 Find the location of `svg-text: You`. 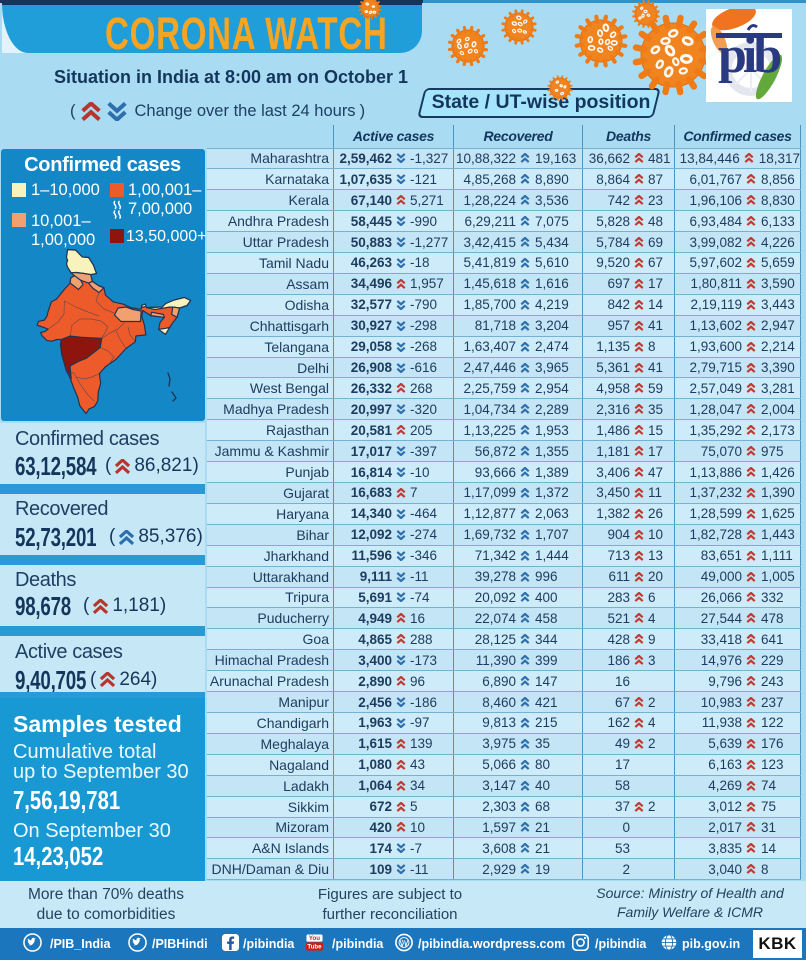

svg-text: You is located at coordinates (314, 938).